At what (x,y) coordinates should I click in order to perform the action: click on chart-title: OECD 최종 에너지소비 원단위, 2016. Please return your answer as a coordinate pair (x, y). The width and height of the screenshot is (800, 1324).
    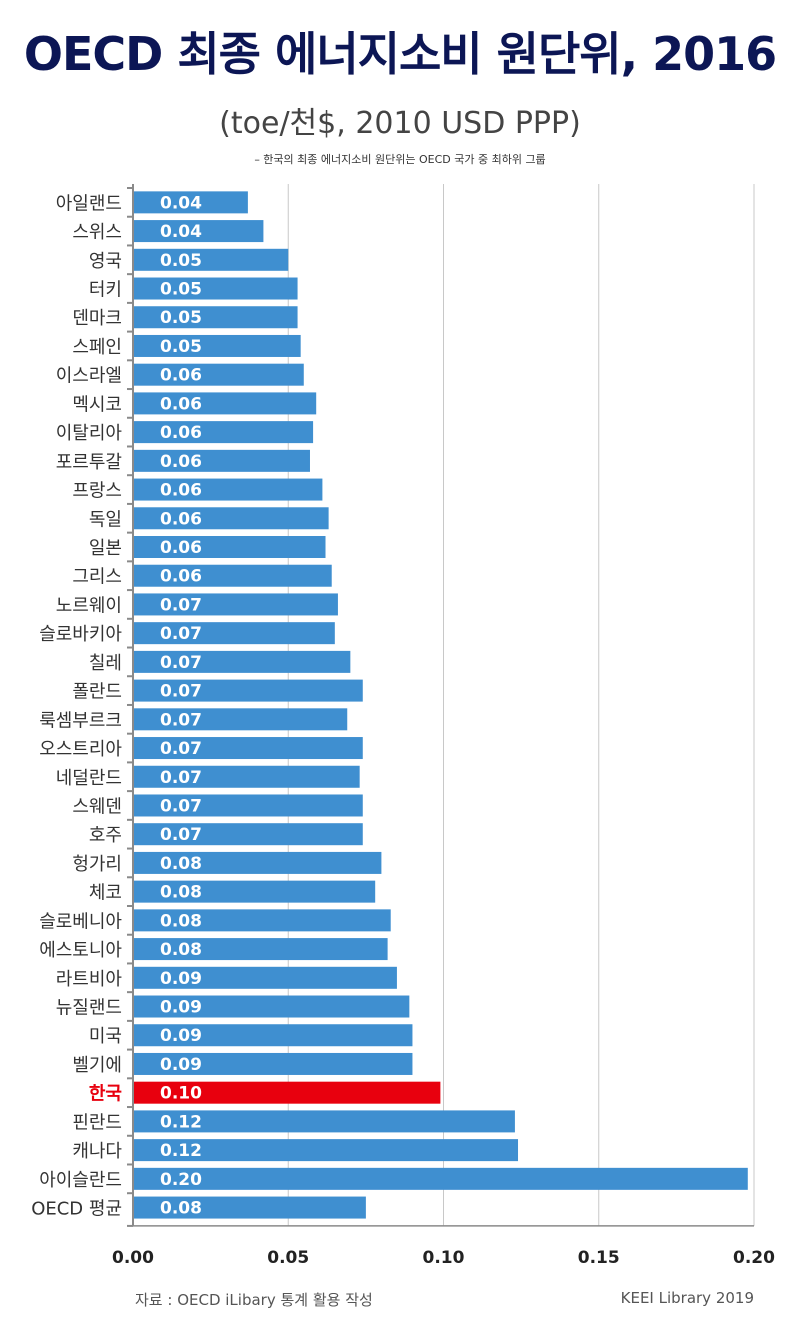
    Looking at the image, I should click on (400, 54).